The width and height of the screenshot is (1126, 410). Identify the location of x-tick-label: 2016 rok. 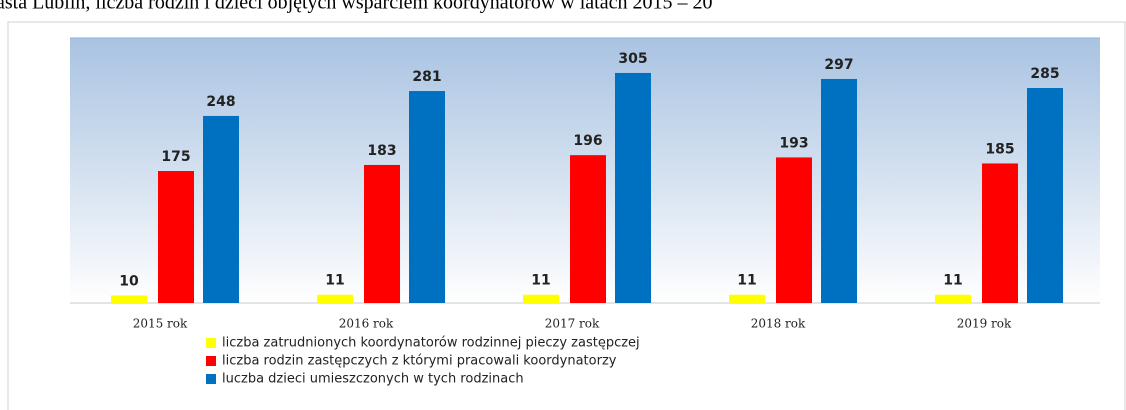
(366, 324).